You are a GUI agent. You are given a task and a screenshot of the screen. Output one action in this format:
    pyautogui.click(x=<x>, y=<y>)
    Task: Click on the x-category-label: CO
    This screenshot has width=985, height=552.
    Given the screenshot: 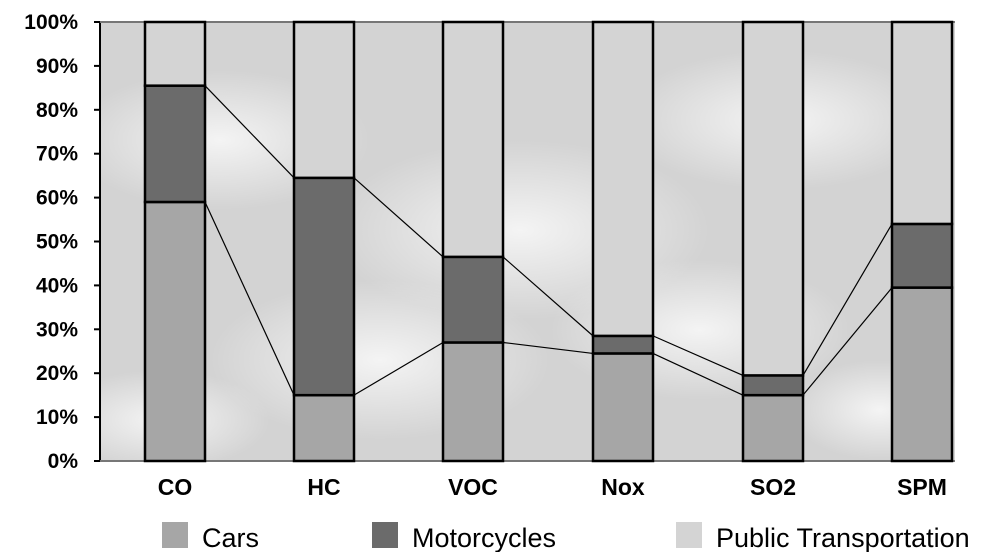 What is the action you would take?
    pyautogui.click(x=175, y=487)
    